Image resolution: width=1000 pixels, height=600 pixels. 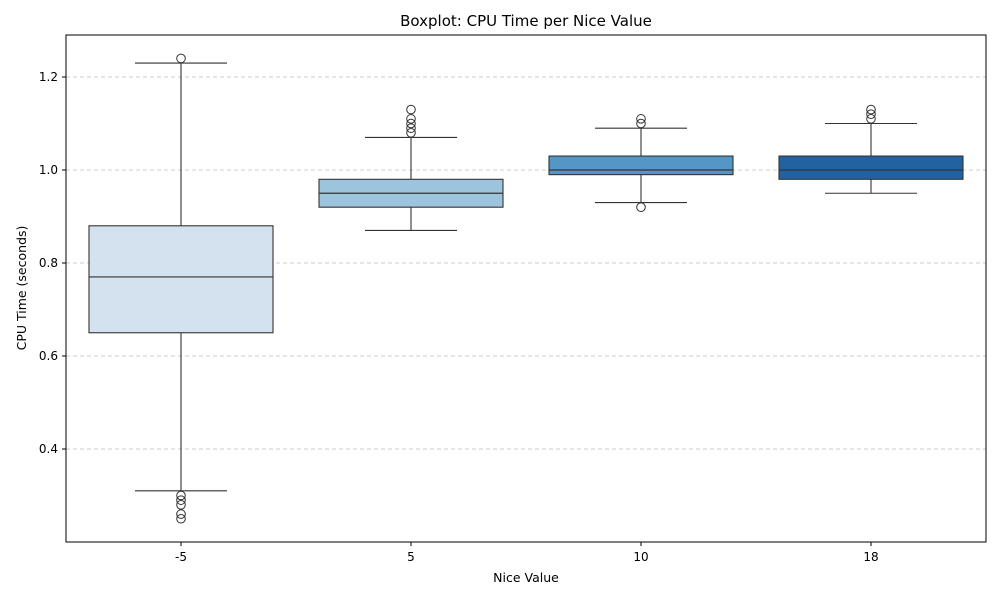 I want to click on y-tick-label: 0.8, so click(x=48, y=263).